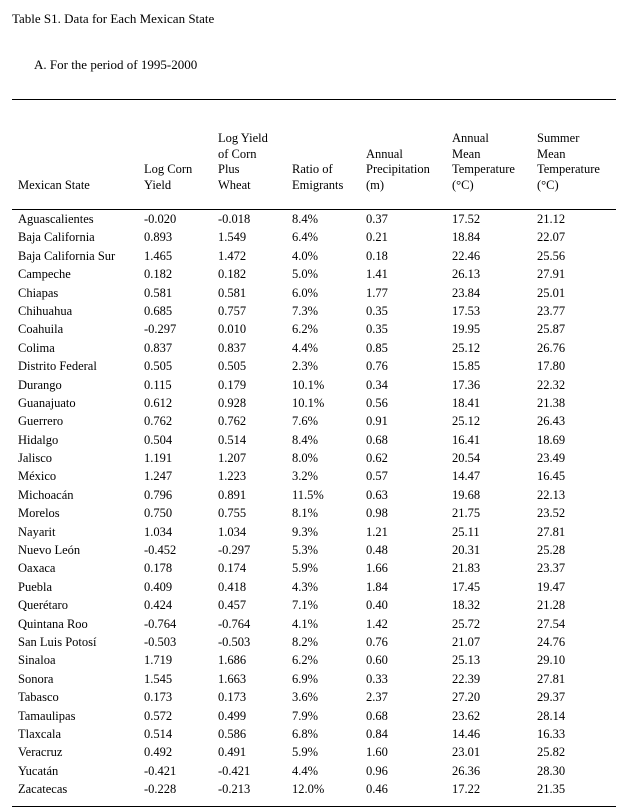 The width and height of the screenshot is (622, 812). Describe the element at coordinates (311, 679) in the screenshot. I see `table-row: Sonora 1.545 1.663 6.9% 0.33 22.39 27.81` at that location.